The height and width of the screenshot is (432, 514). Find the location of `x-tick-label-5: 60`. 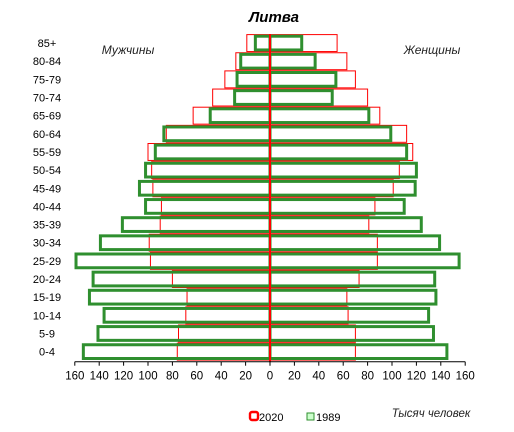

x-tick-label-5: 60 is located at coordinates (196, 377).